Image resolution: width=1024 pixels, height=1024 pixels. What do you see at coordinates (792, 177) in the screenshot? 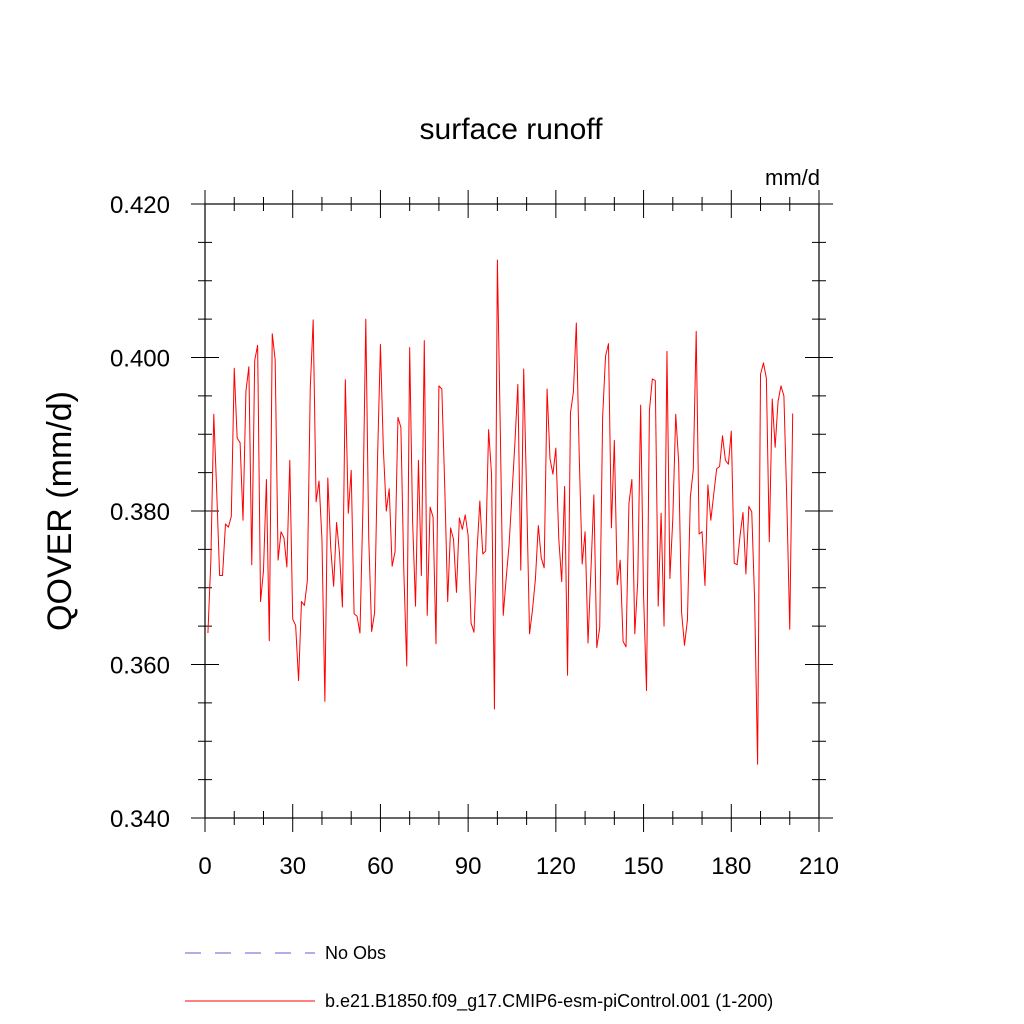
I see `units-label: mm/d` at bounding box center [792, 177].